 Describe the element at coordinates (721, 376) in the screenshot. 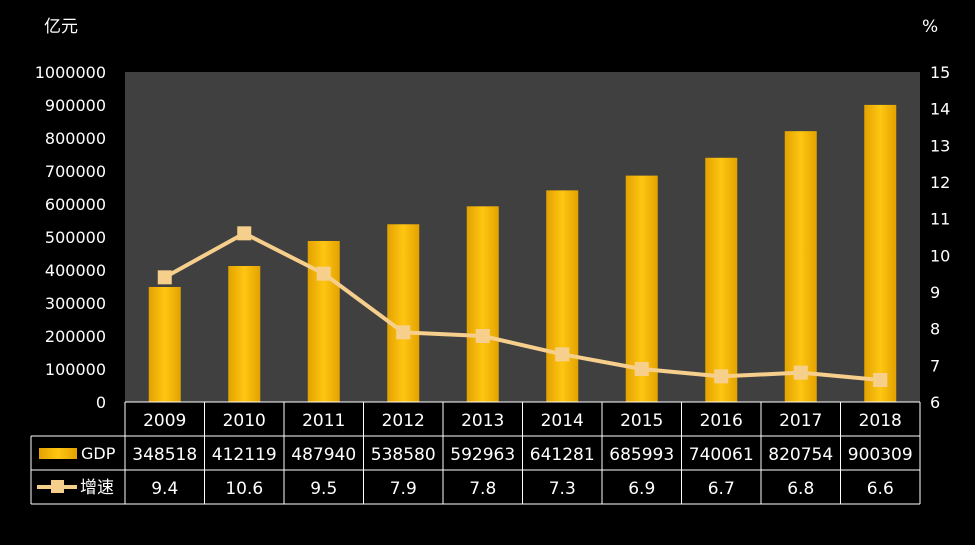

I see `growth-point-2016` at that location.